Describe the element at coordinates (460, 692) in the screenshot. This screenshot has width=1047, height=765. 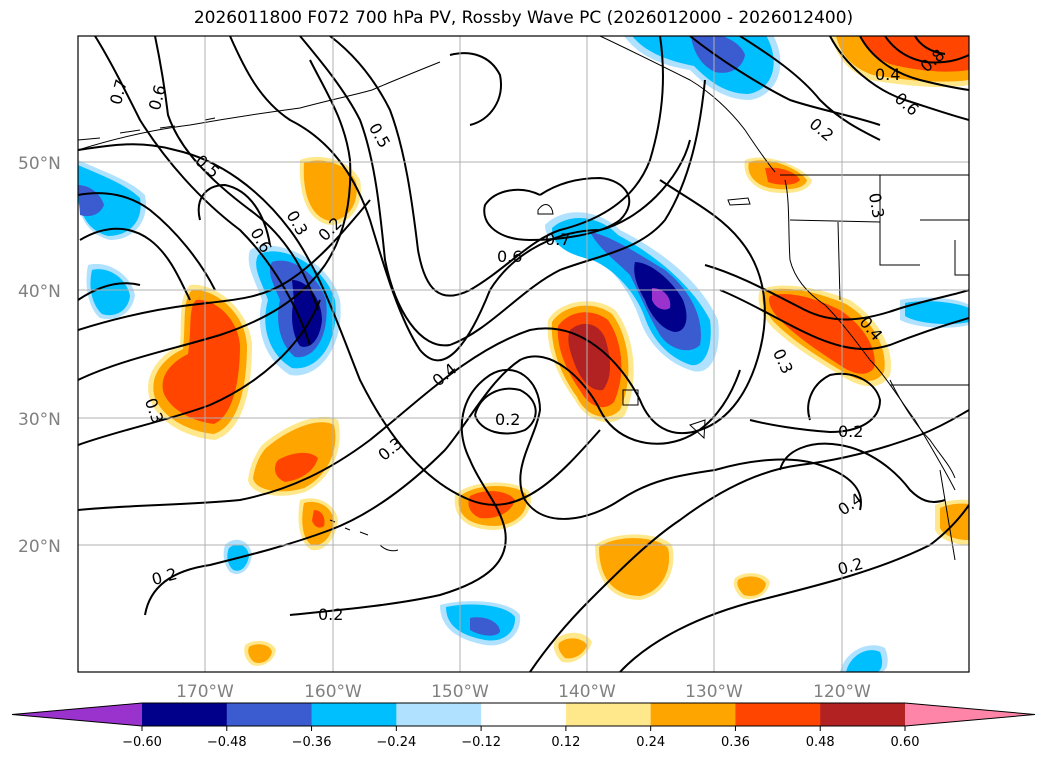
I see `longitude-label: 150°W` at that location.